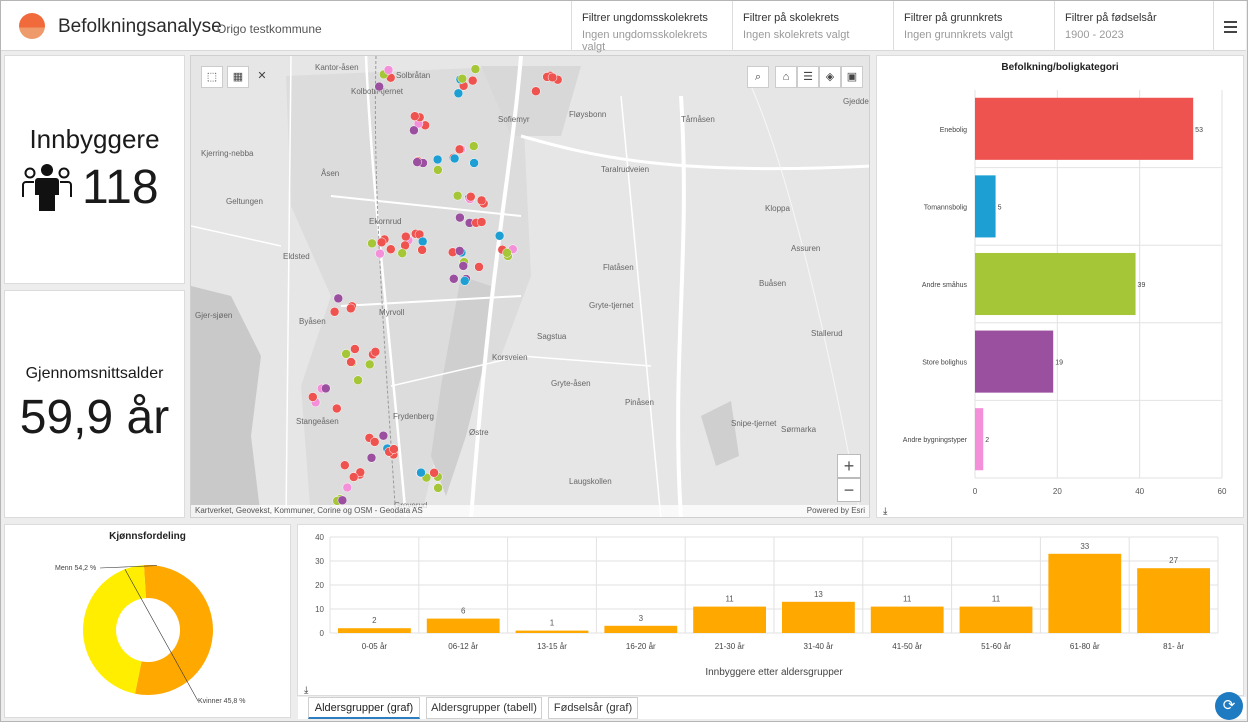 This screenshot has width=1248, height=722. What do you see at coordinates (996, 599) in the screenshot?
I see `data-label: 11` at bounding box center [996, 599].